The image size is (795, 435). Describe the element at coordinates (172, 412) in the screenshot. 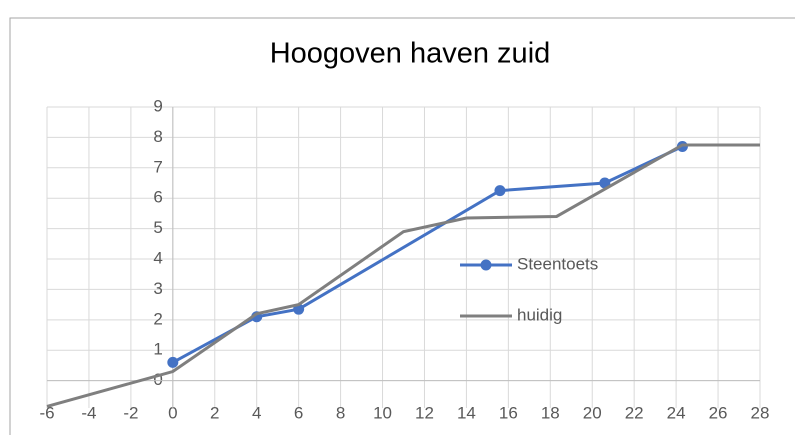

I see `x-tick-label: 0` at that location.